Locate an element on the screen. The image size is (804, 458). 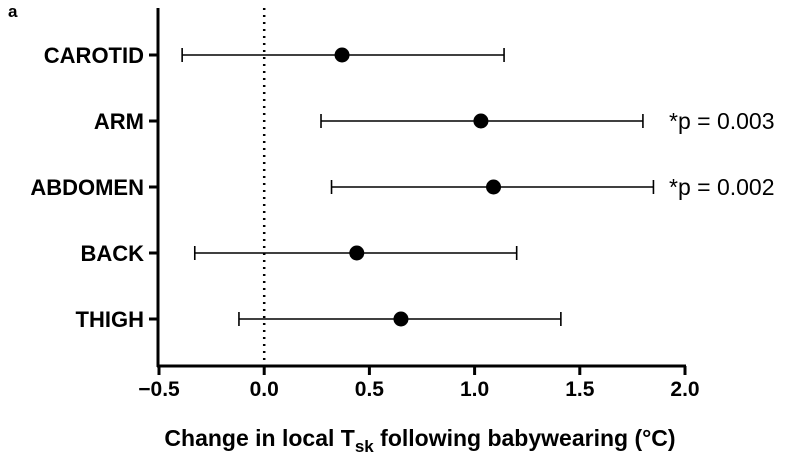
x-tick-label: 0.5 is located at coordinates (370, 389).